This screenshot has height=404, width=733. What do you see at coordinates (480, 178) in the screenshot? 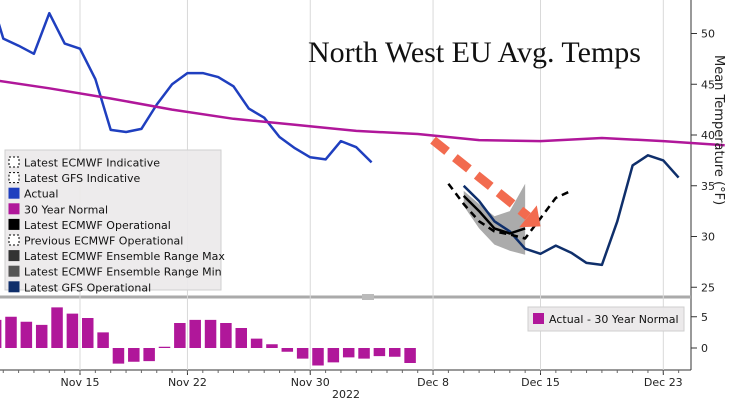
I see `annotation-arrow-shaft` at bounding box center [480, 178].